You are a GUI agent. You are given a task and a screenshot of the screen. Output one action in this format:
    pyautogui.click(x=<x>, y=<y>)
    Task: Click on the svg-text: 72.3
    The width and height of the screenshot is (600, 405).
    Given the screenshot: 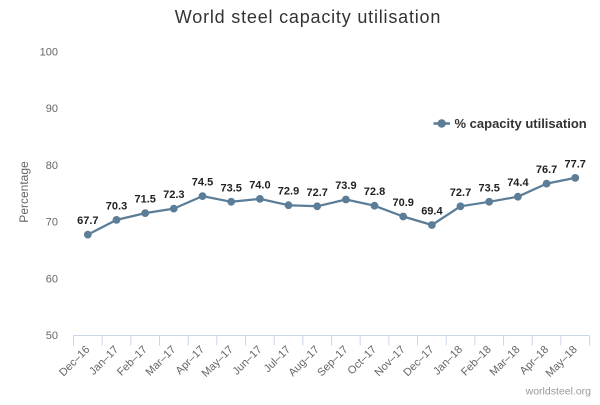 What is the action you would take?
    pyautogui.click(x=173, y=195)
    